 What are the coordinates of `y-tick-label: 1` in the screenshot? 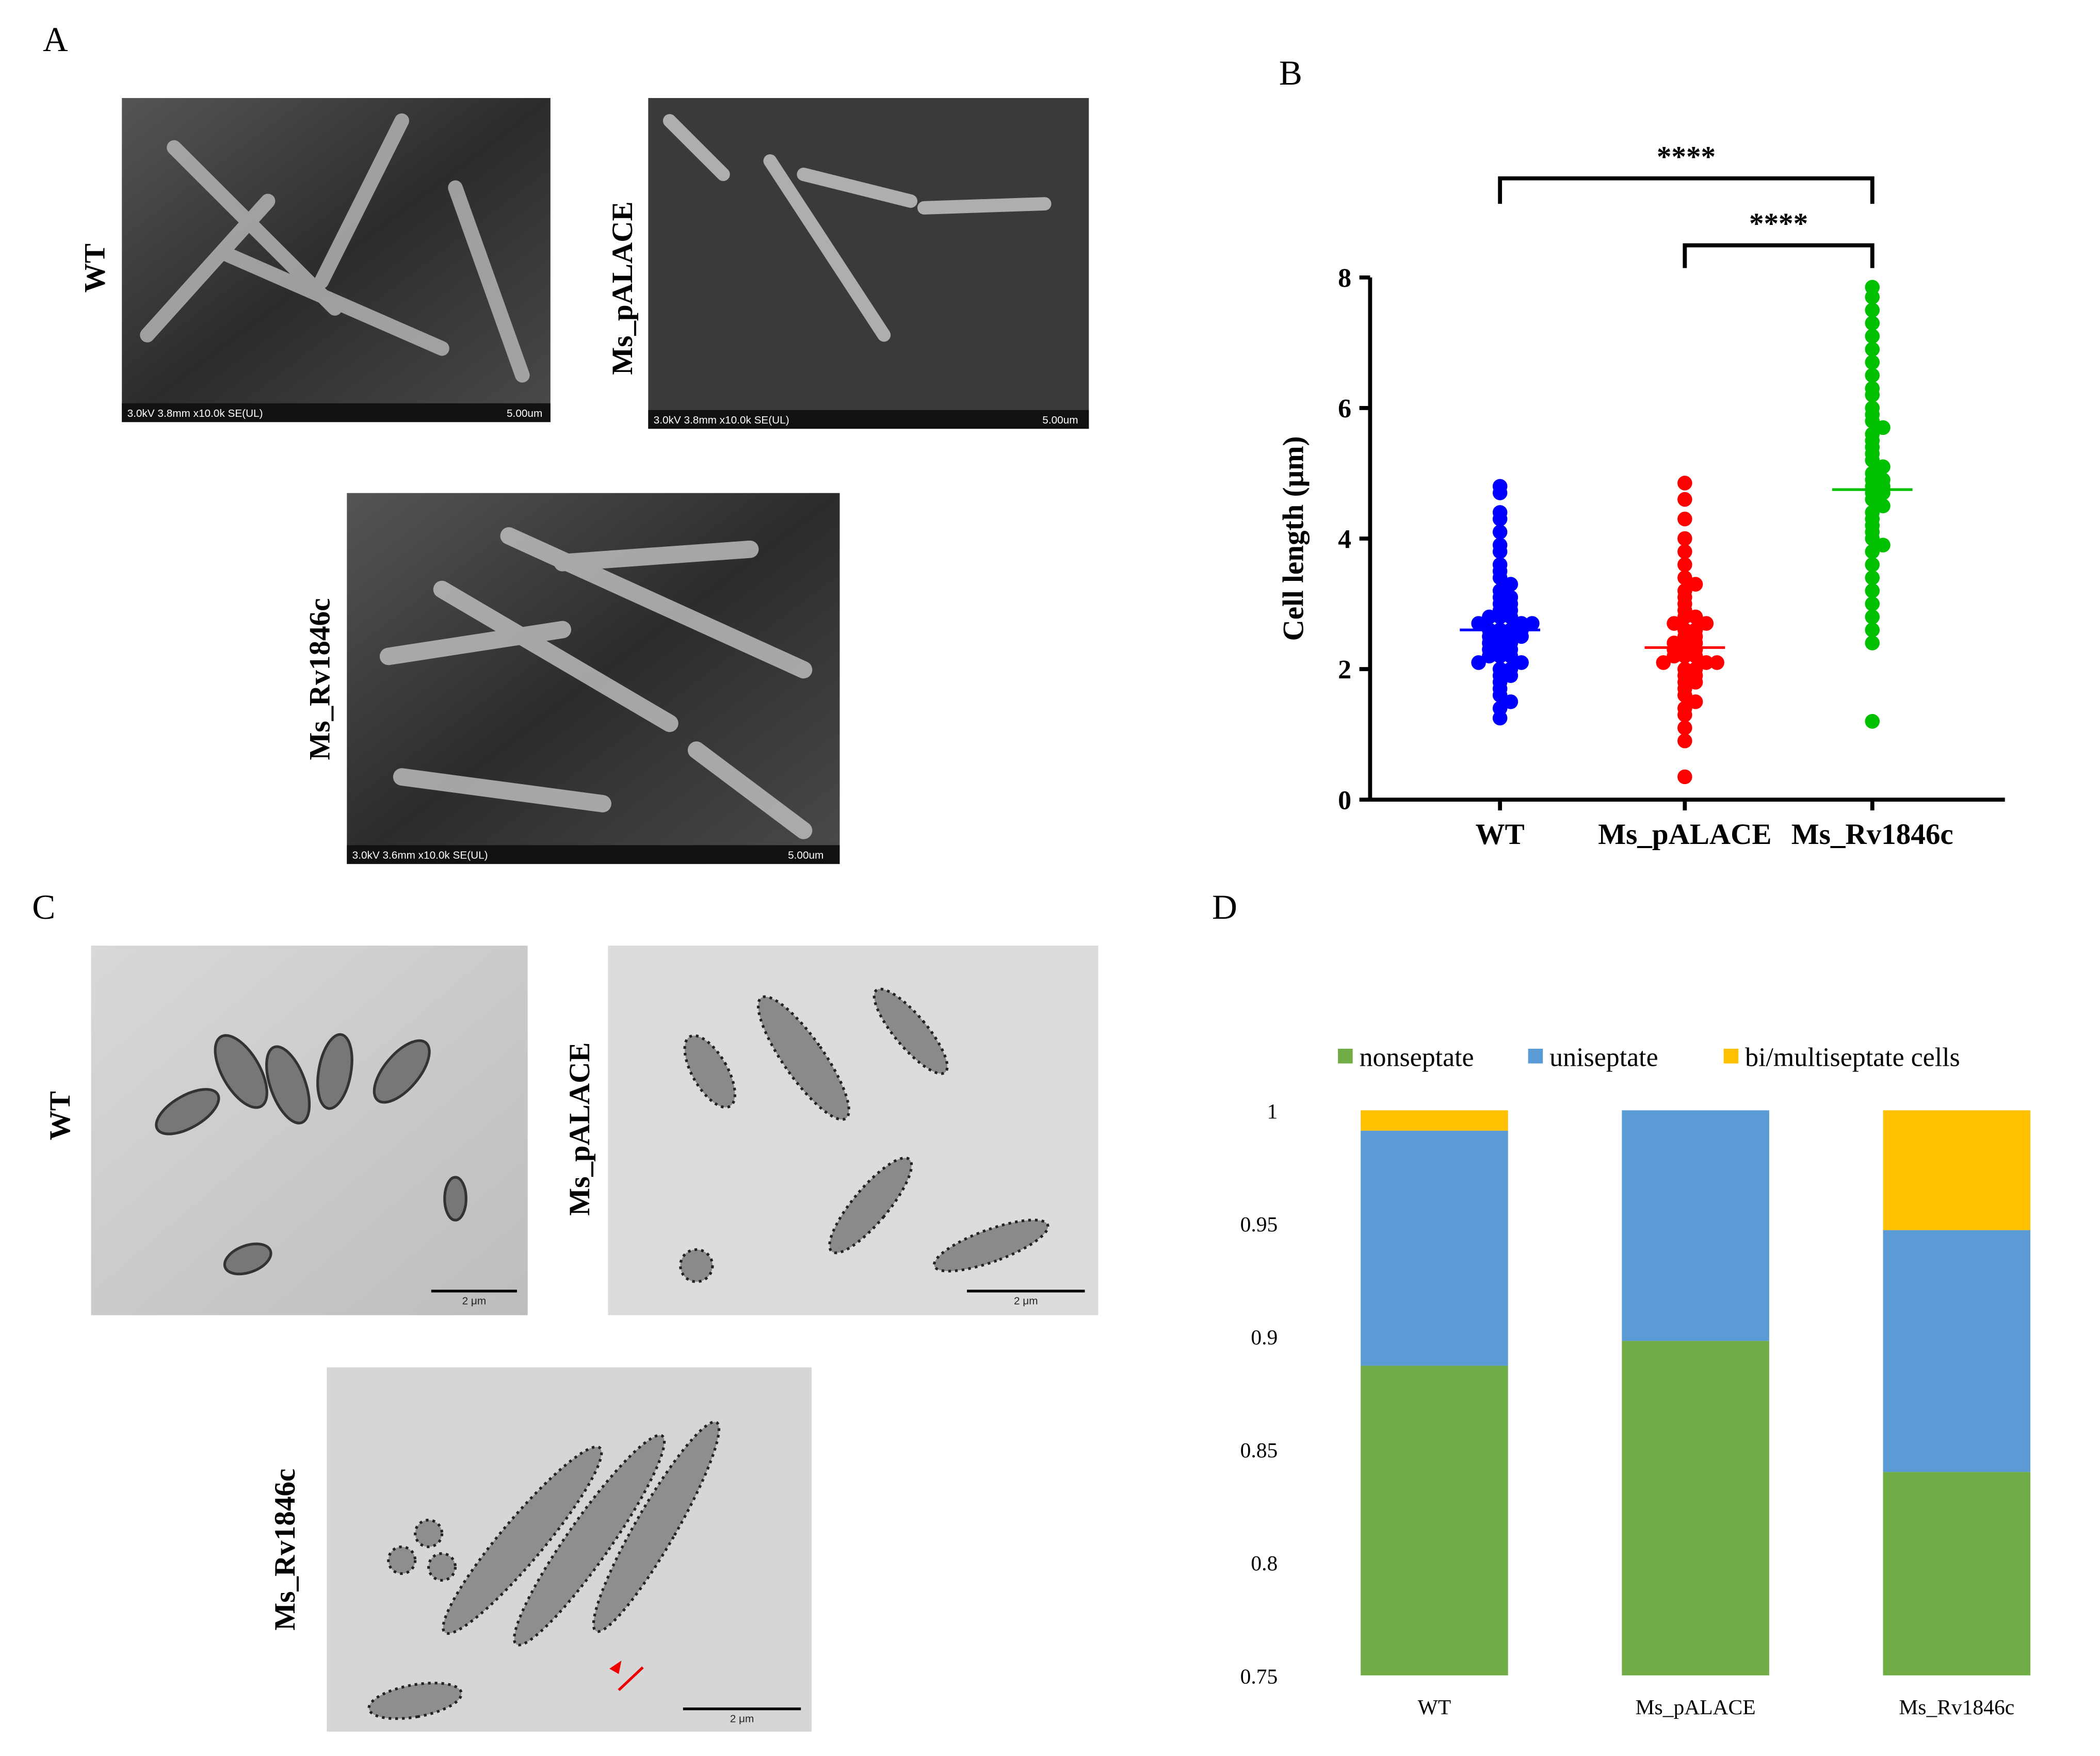 It's located at (1272, 1111).